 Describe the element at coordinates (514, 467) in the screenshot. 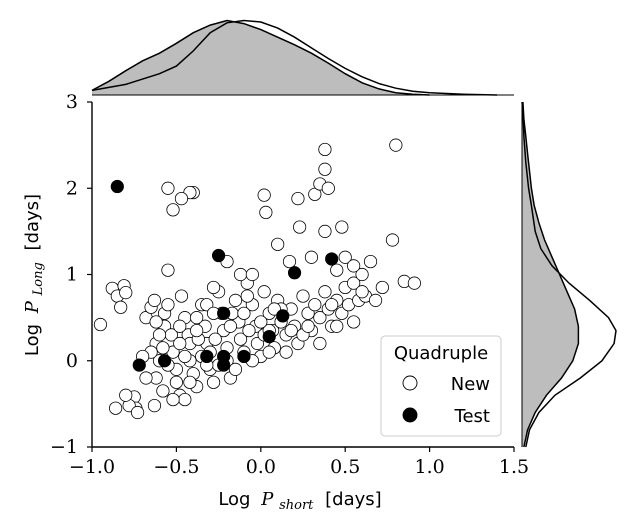

I see `x-tick-label: 1.5` at that location.